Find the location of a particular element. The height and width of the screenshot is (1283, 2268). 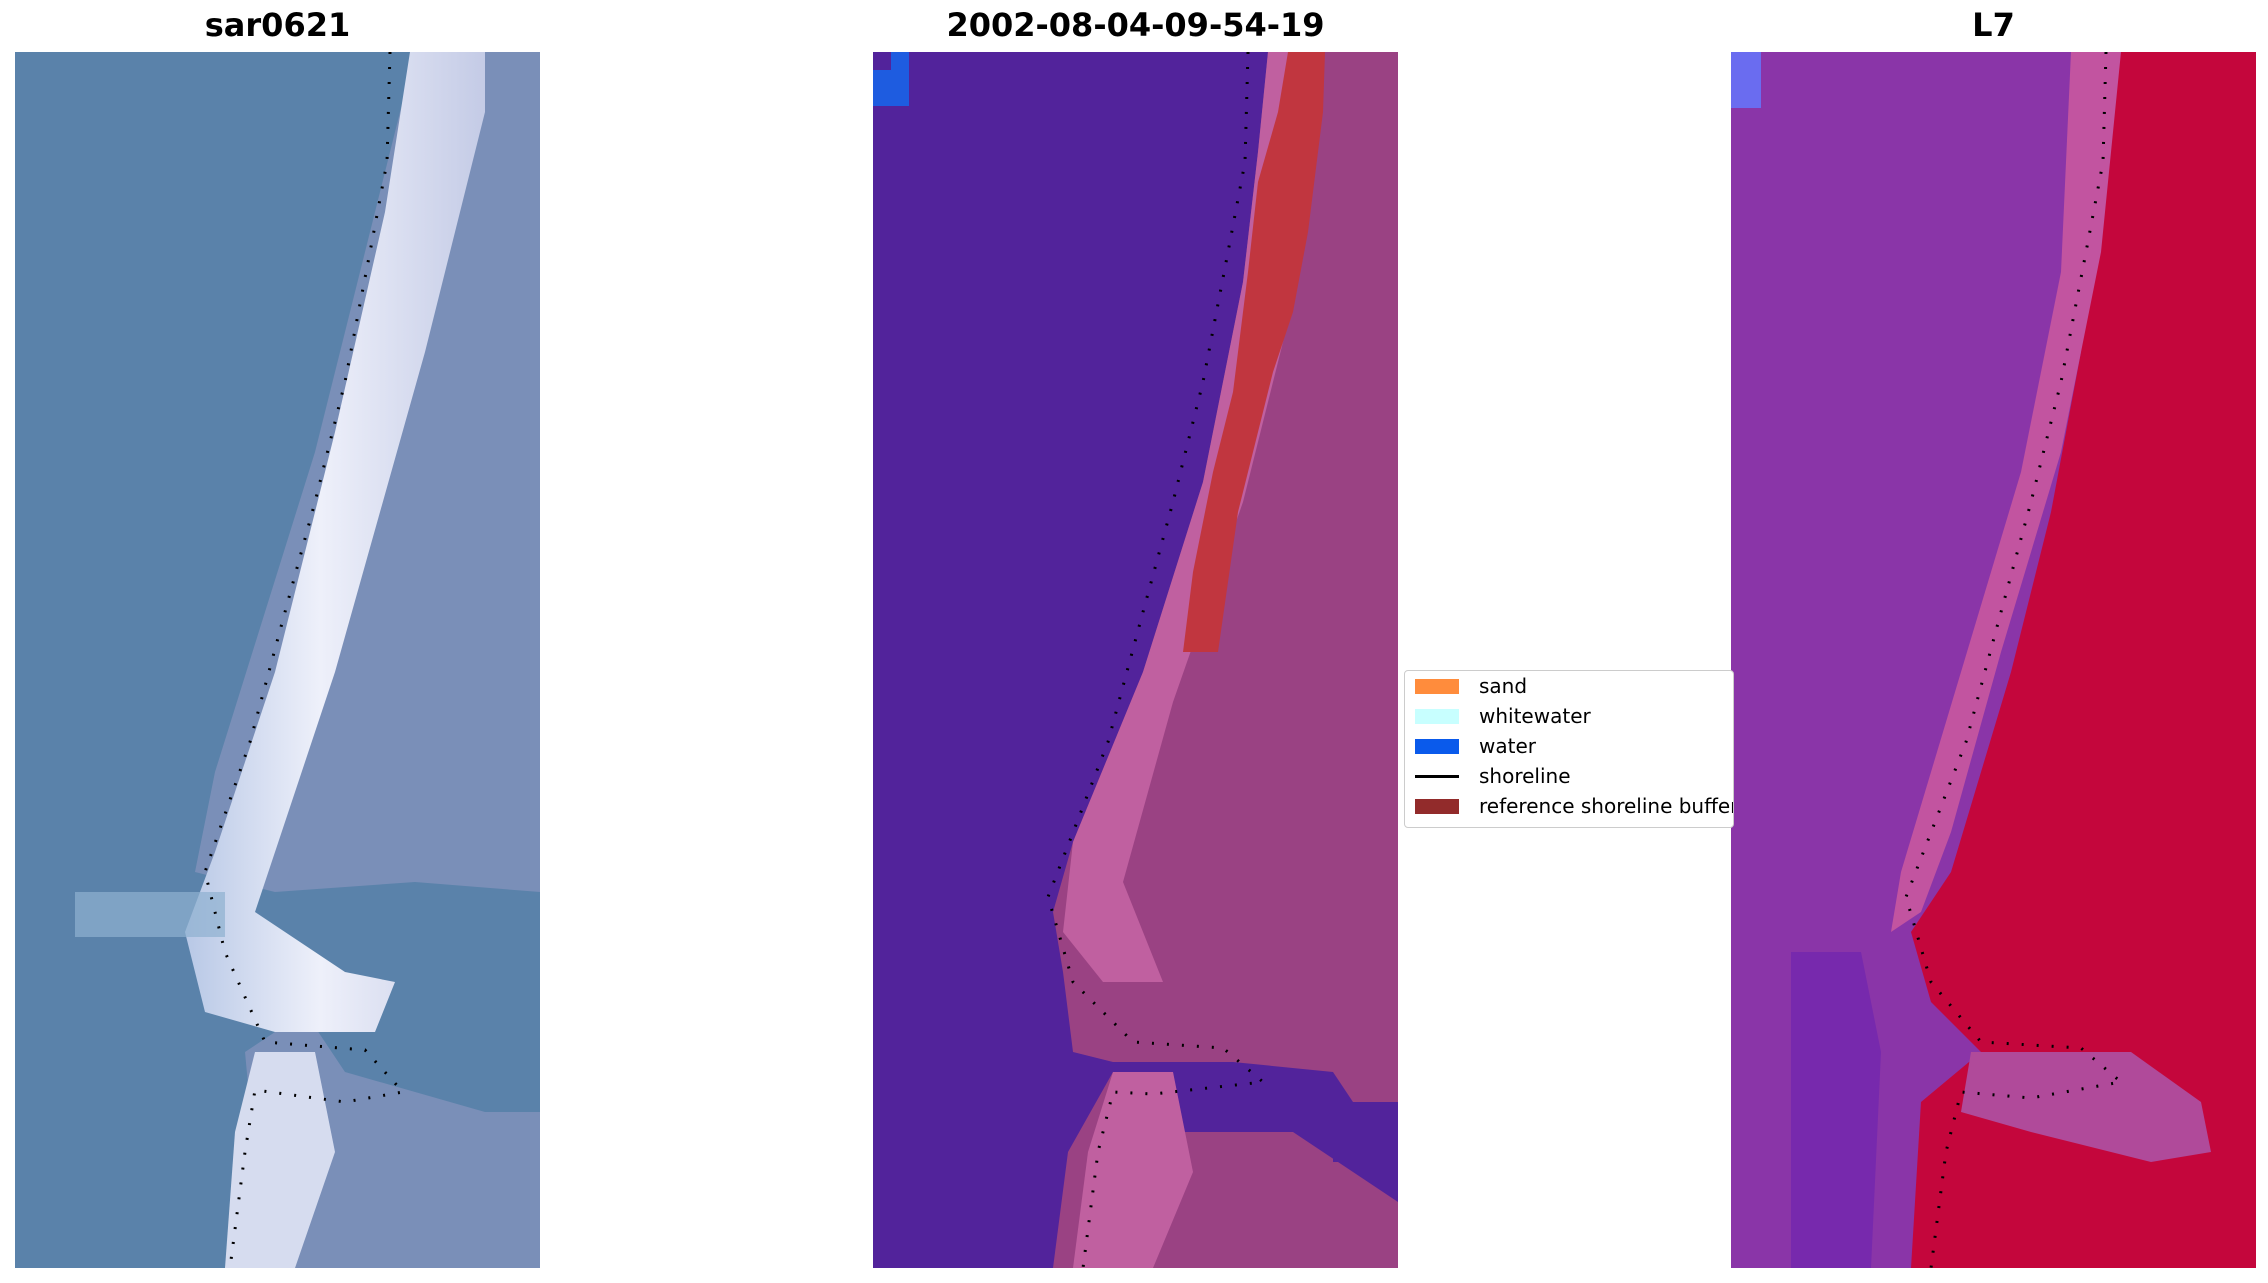

legend-label: shoreline is located at coordinates (1525, 776).